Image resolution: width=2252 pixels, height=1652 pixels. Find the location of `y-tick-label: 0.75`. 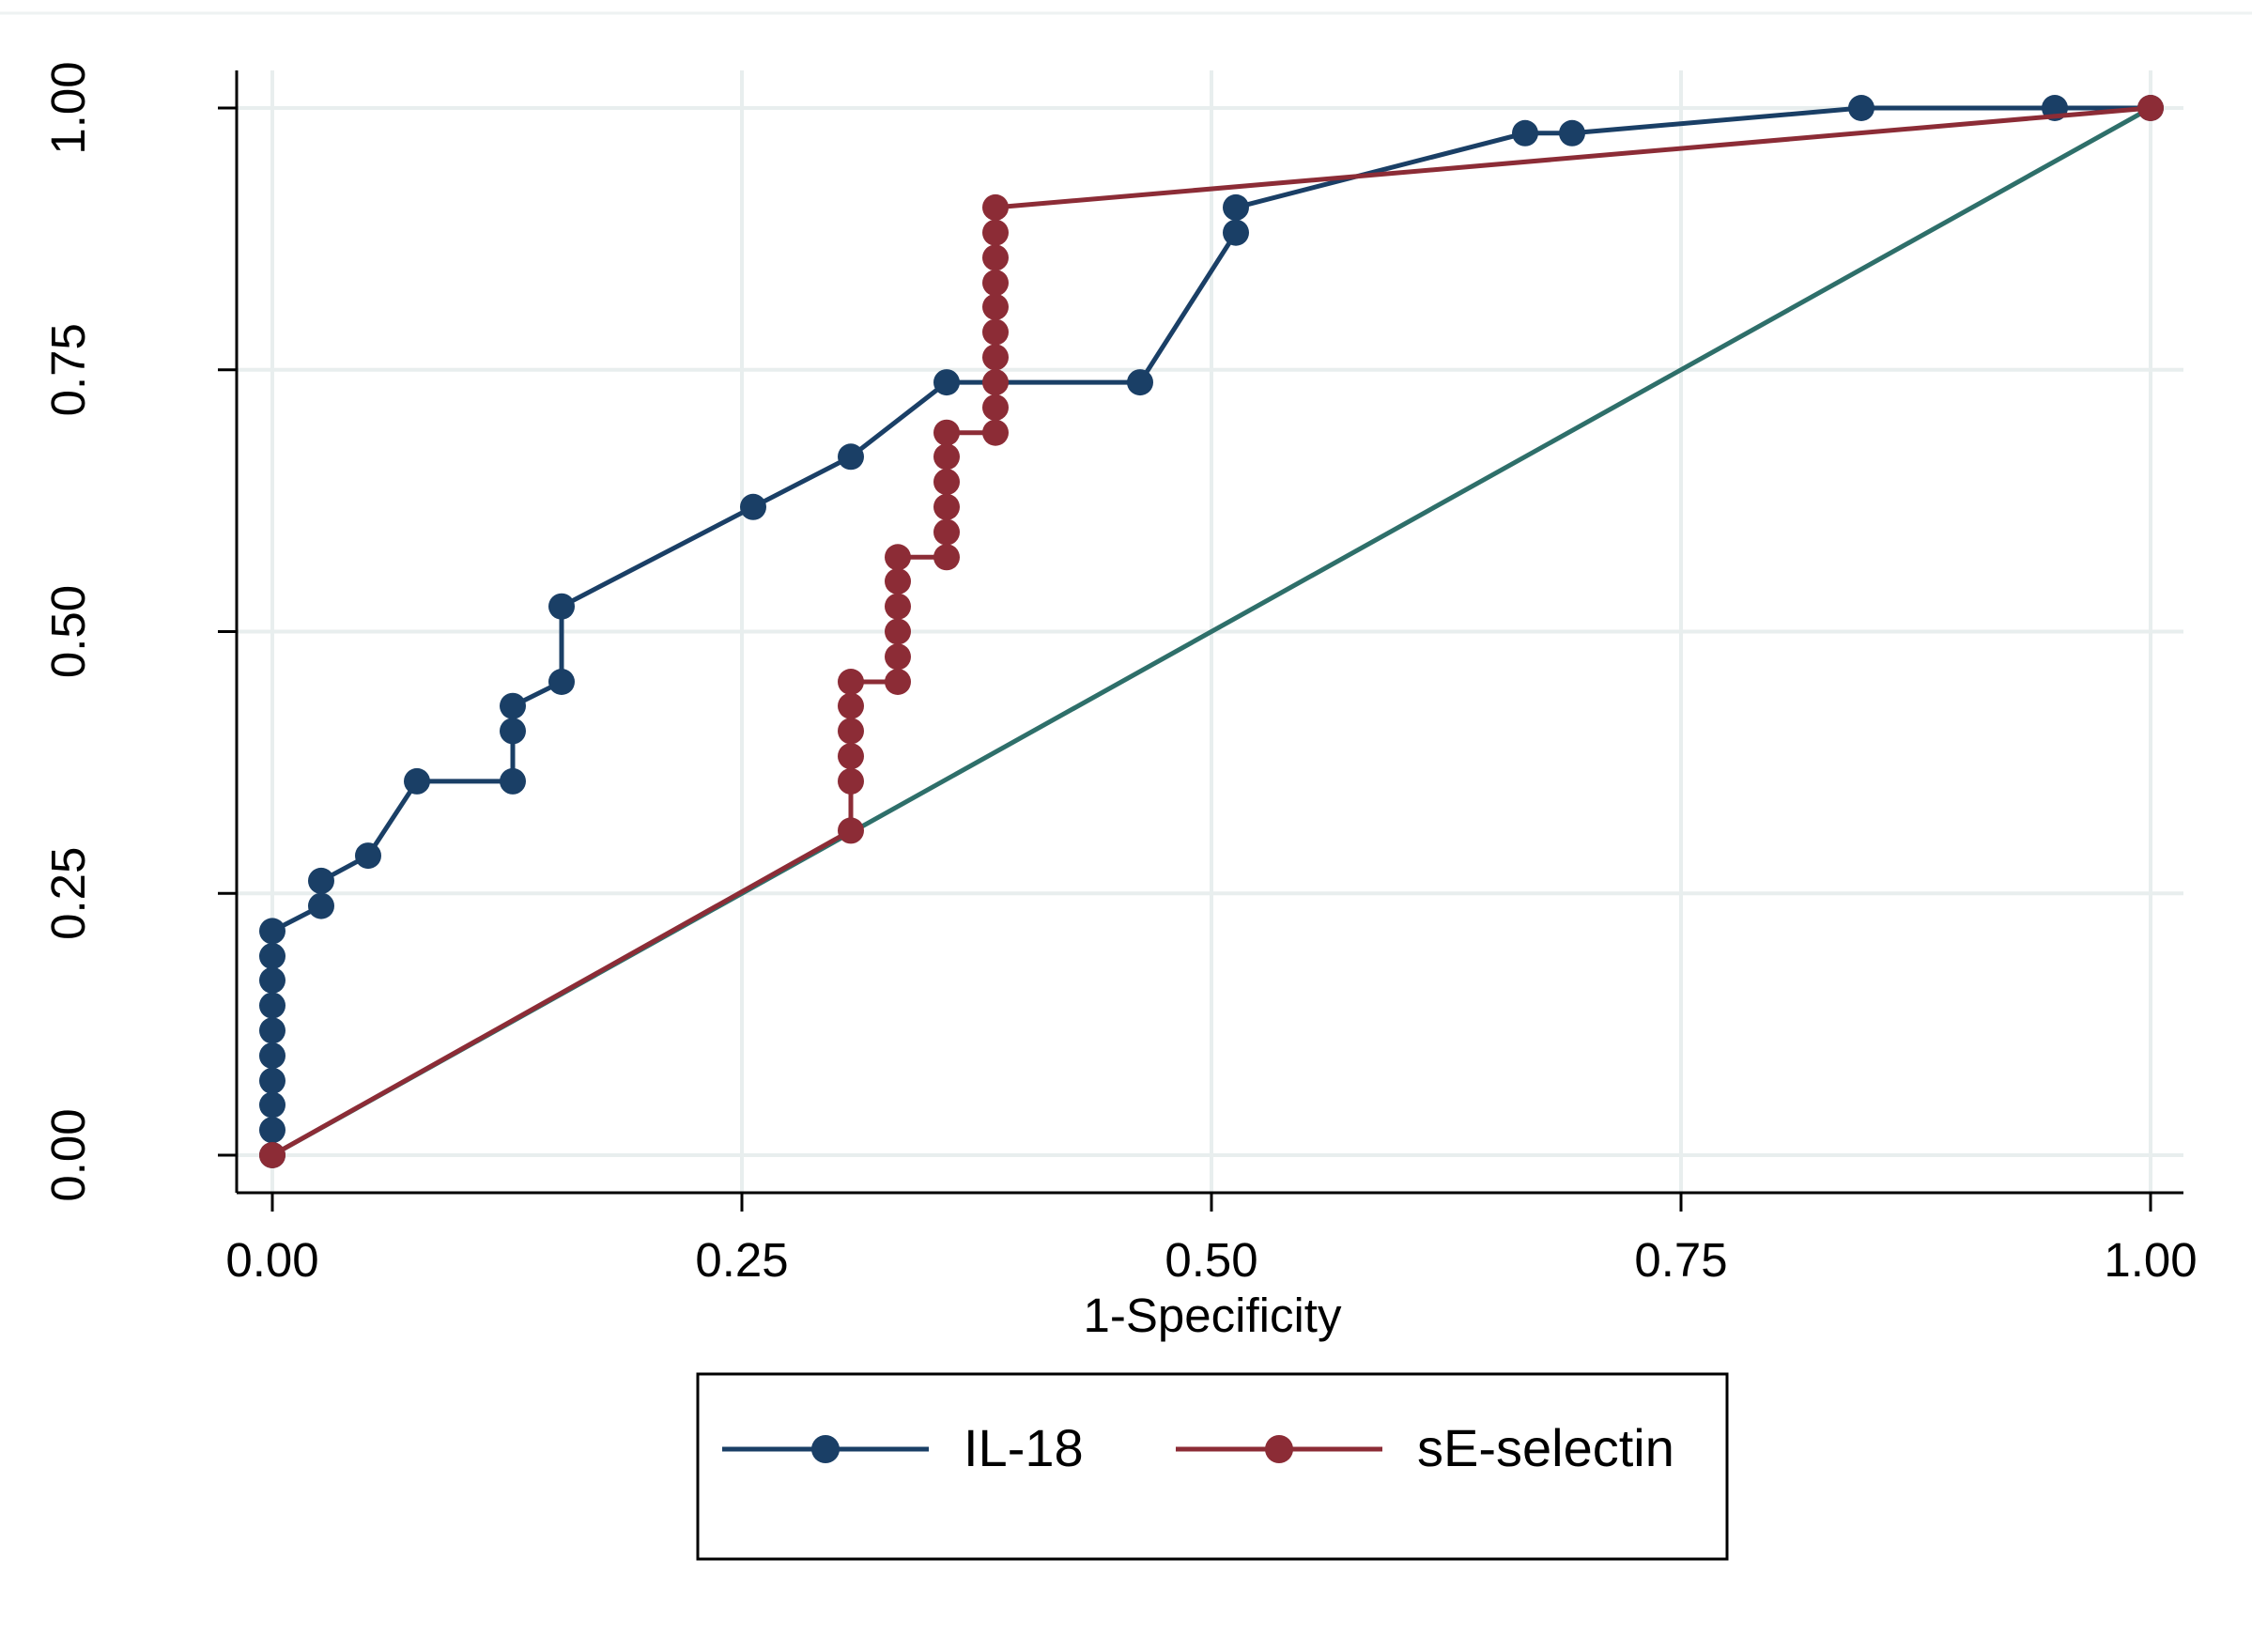

y-tick-label: 0.75 is located at coordinates (68, 369).